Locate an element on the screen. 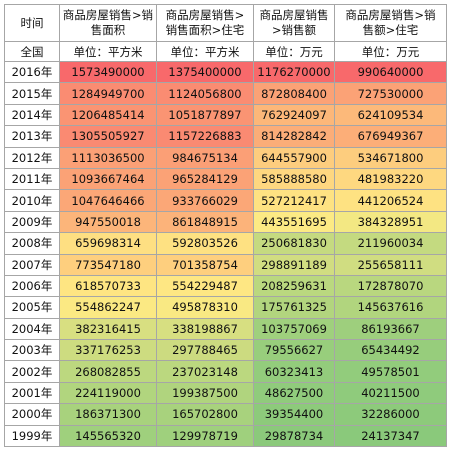 Image resolution: width=449 pixels, height=449 pixels. sales-area-cell: 947550018 is located at coordinates (108, 222).